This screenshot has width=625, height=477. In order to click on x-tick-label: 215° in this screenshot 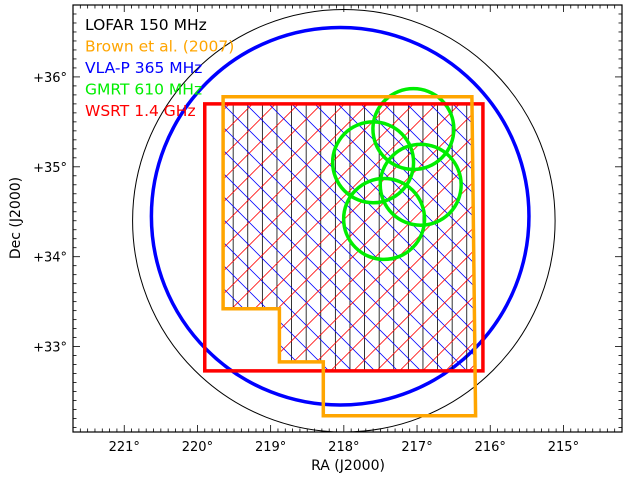, I will do `click(563, 447)`.